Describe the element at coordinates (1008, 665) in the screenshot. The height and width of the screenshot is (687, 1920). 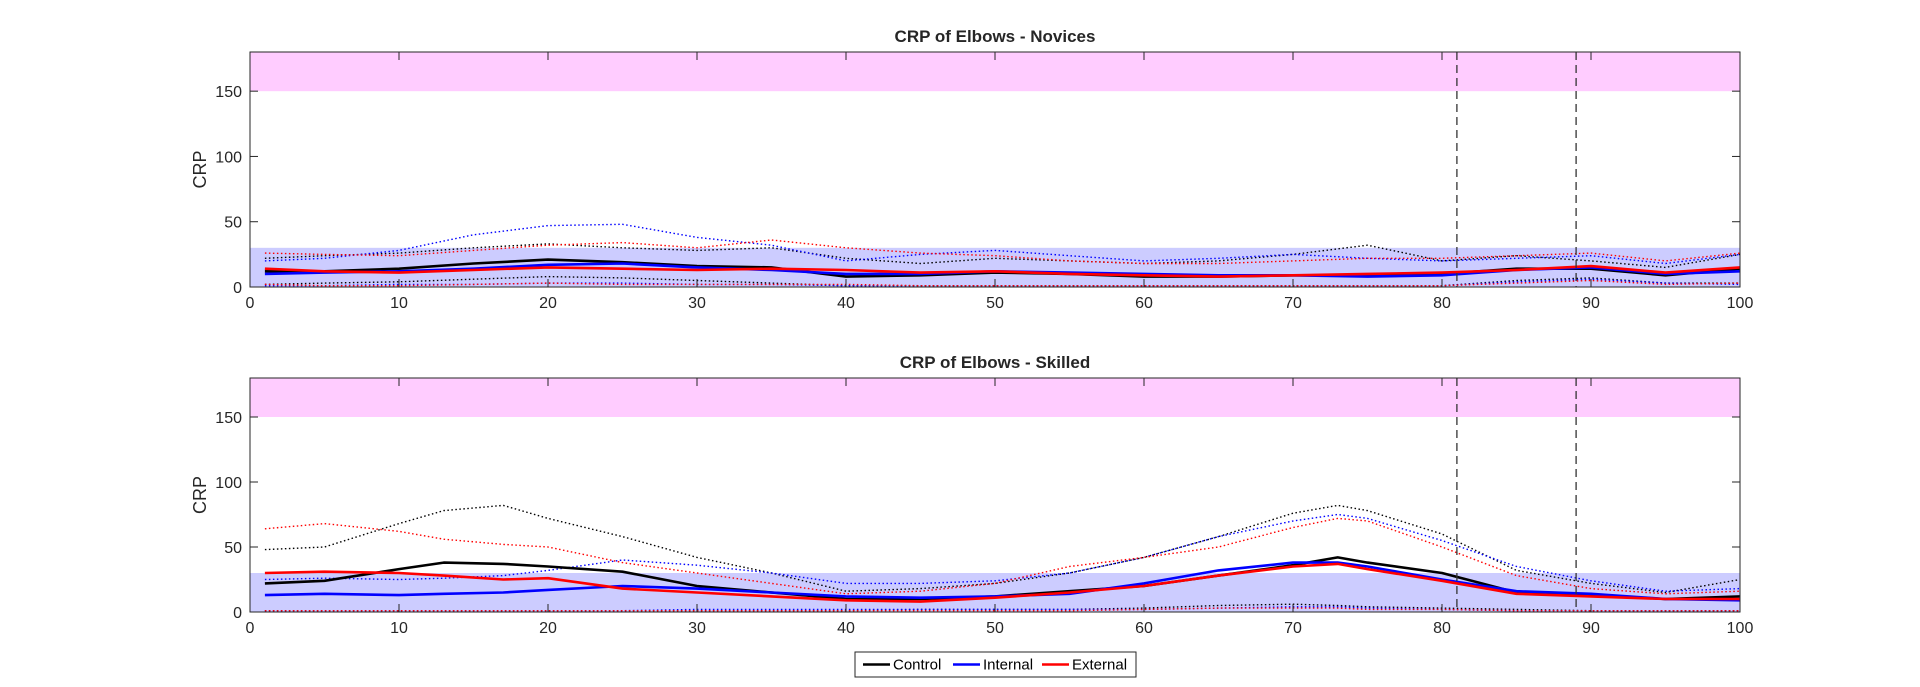
I see `legend-label-internal: Internal` at that location.